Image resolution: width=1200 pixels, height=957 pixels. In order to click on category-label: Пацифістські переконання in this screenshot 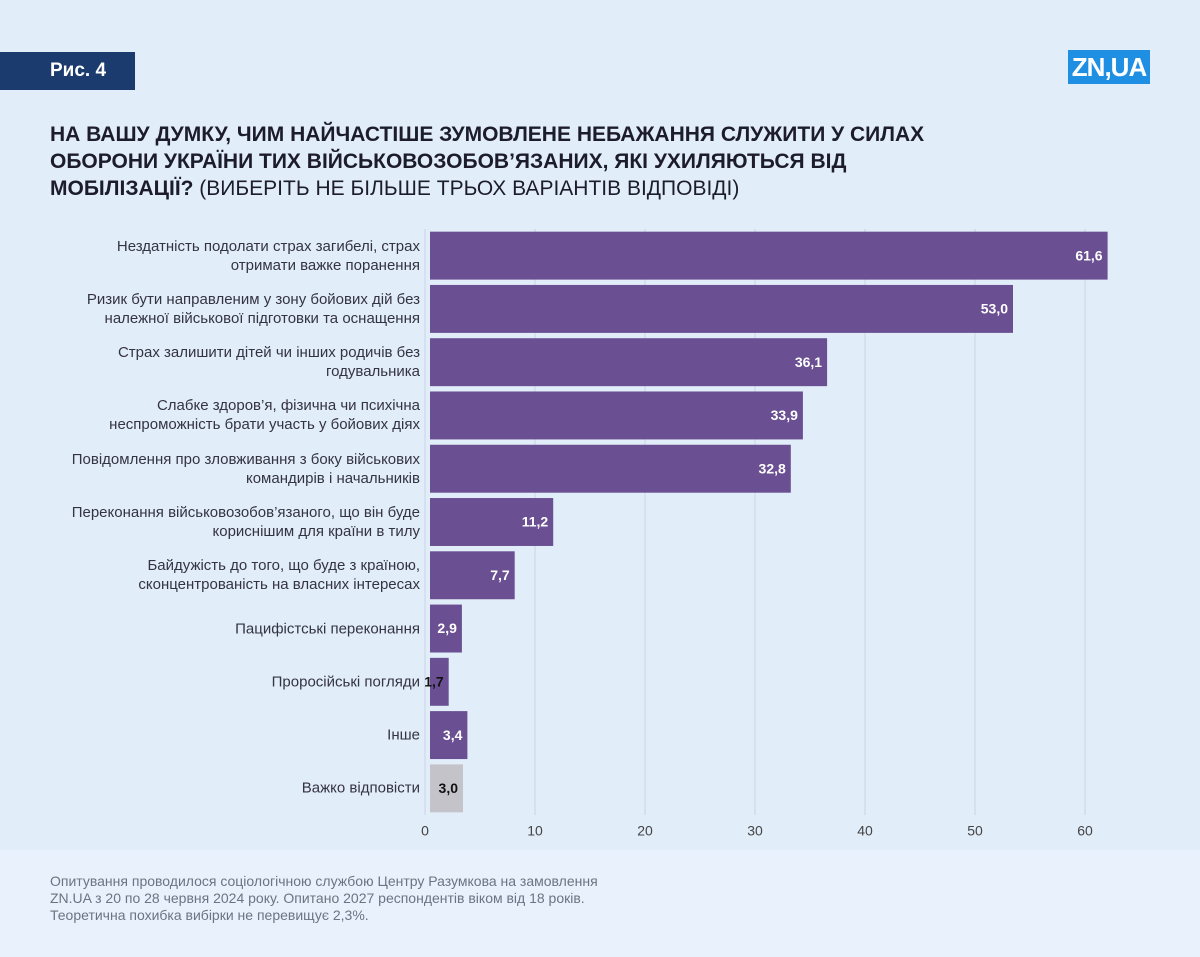, I will do `click(327, 629)`.